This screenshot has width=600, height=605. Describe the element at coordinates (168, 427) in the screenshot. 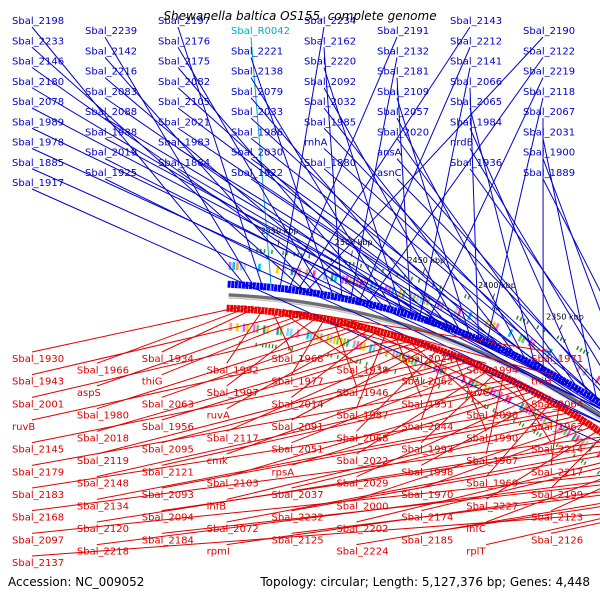

I see `reverse-gene-label: Sbal_1956` at that location.